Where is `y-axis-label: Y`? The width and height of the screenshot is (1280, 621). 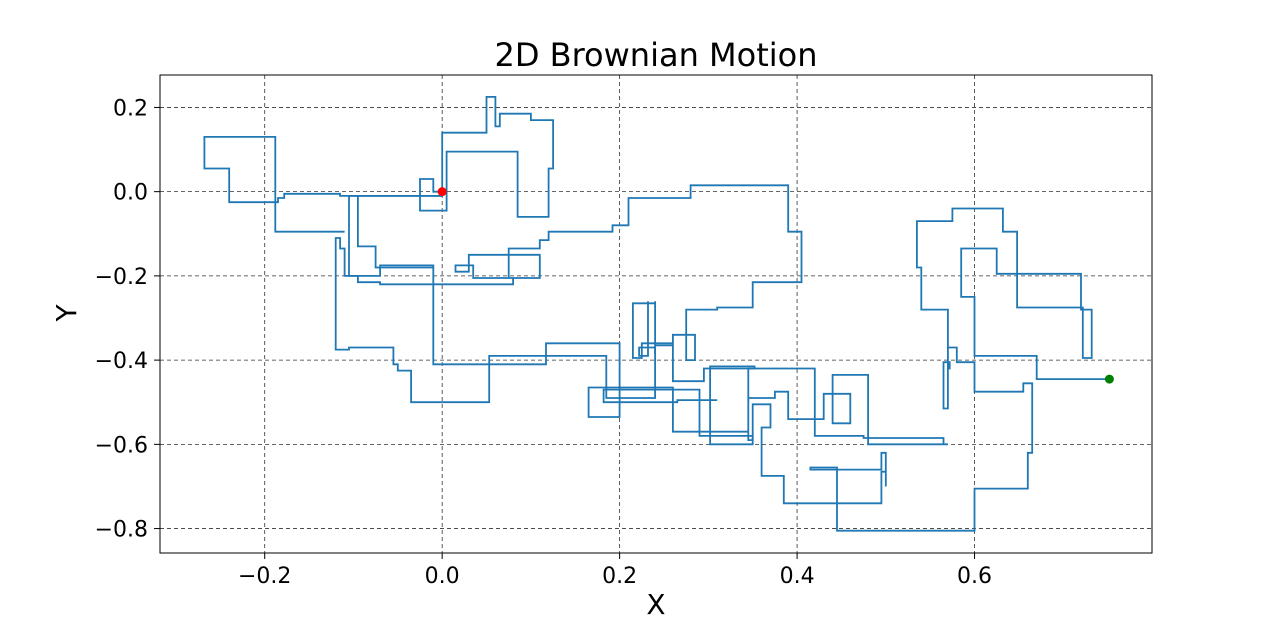
y-axis-label: Y is located at coordinates (66, 313).